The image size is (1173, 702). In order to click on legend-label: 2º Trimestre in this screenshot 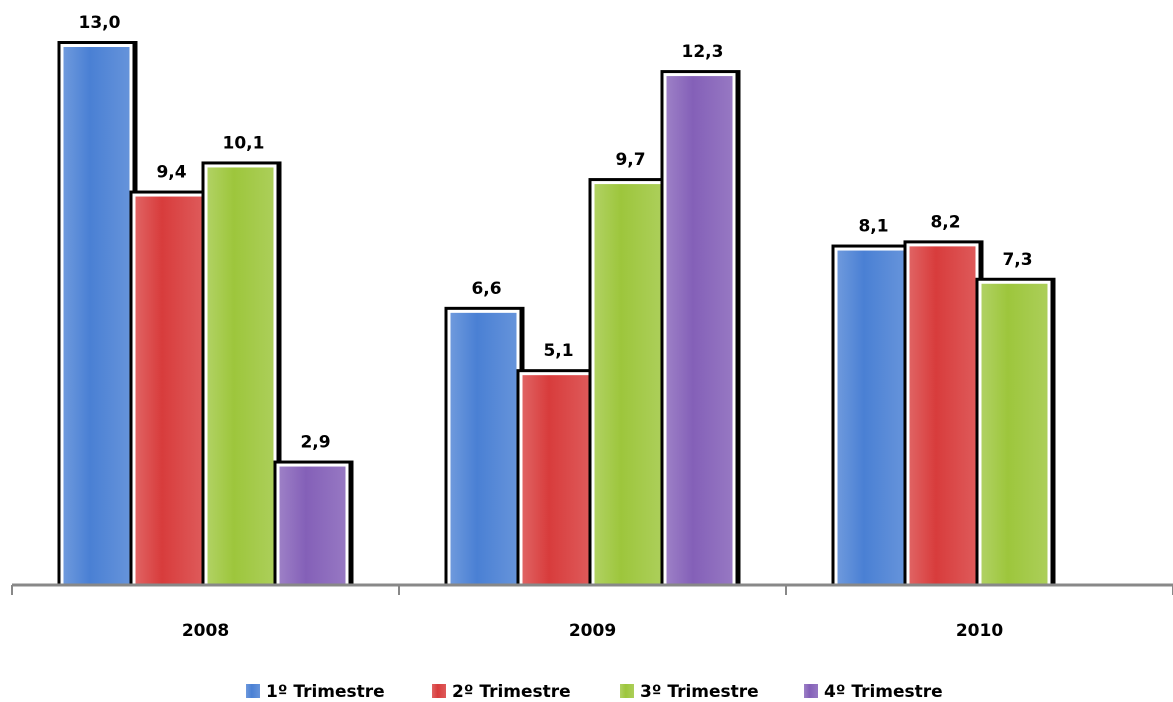, I will do `click(511, 692)`.